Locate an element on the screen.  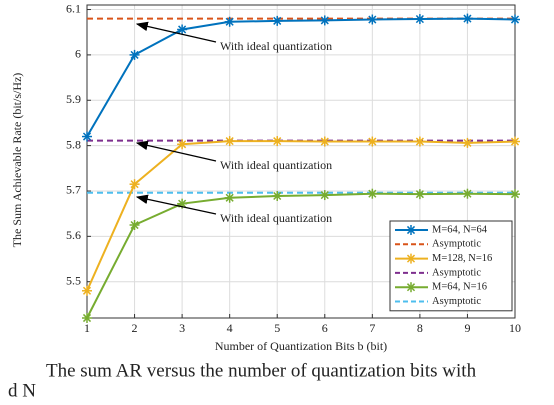
y-tick-label: 5.7 is located at coordinates (73, 190).